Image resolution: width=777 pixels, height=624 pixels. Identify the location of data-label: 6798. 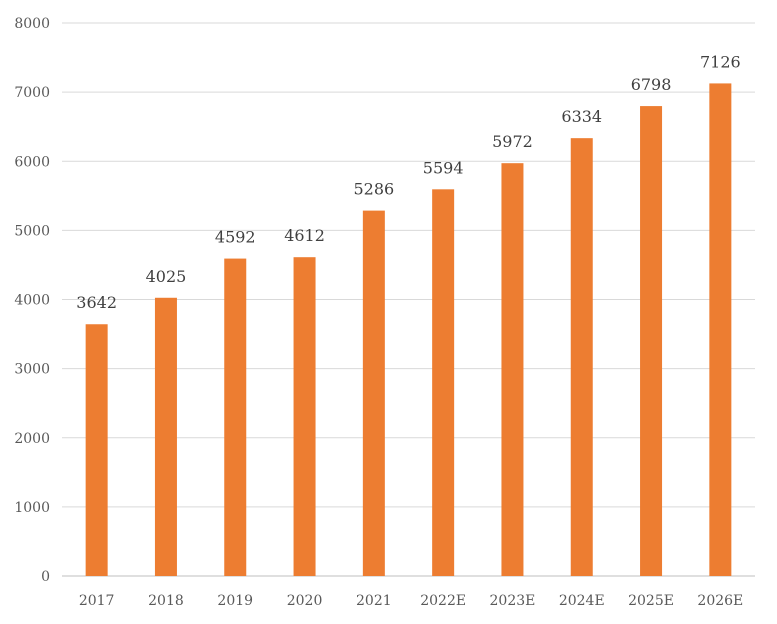
(651, 84).